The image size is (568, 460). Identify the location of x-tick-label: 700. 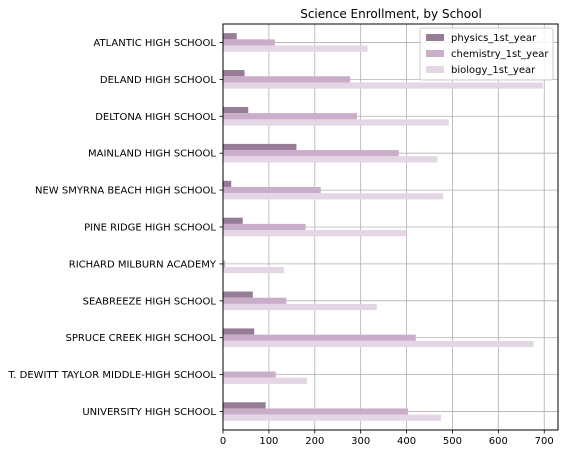
(544, 441).